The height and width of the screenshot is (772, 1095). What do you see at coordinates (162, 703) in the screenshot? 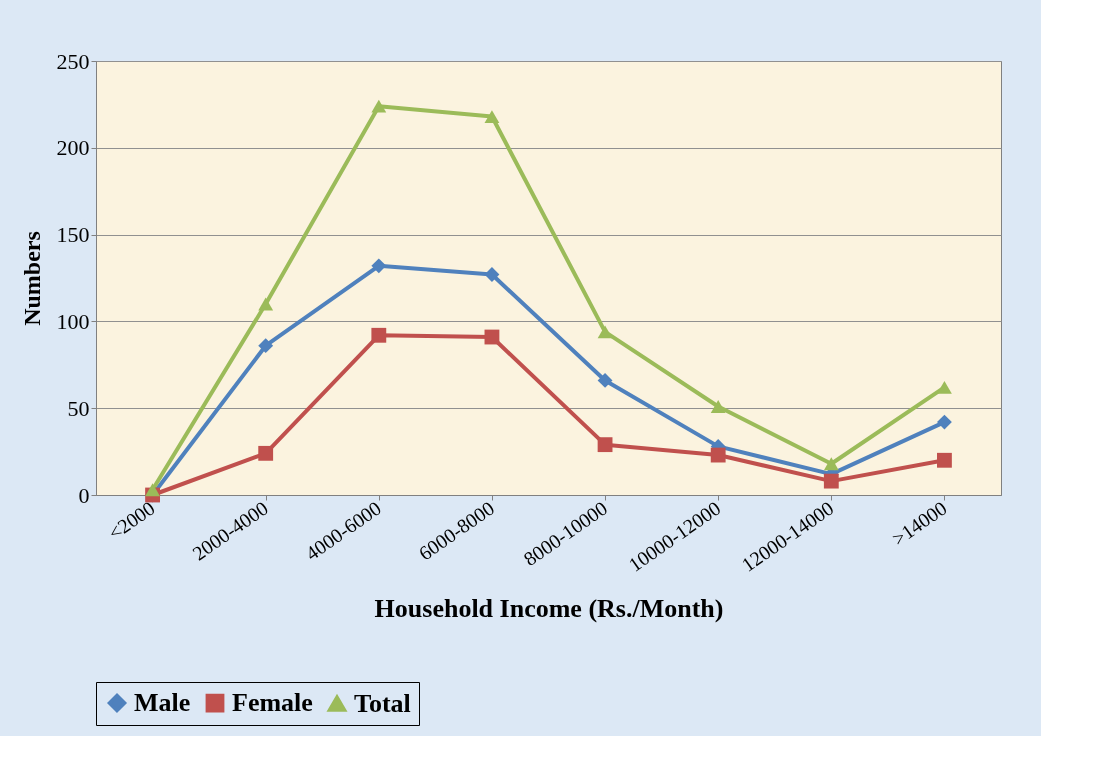
I see `legend-label: Male` at bounding box center [162, 703].